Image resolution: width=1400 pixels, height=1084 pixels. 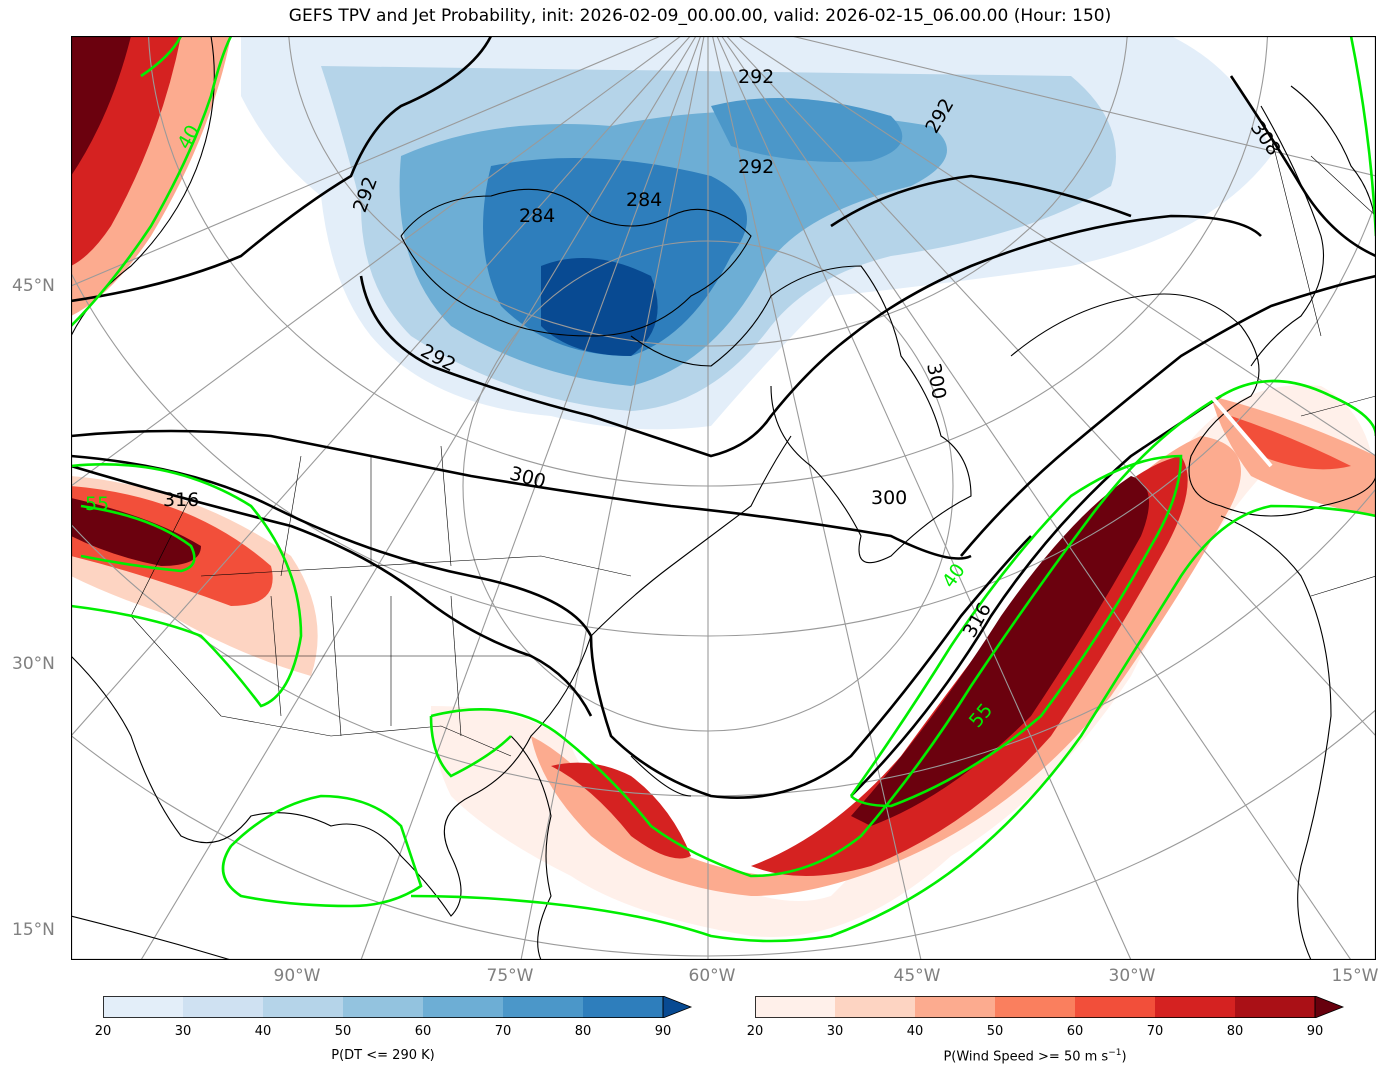 I want to click on colorbar-dt-tick-label: 30, so click(x=183, y=1031).